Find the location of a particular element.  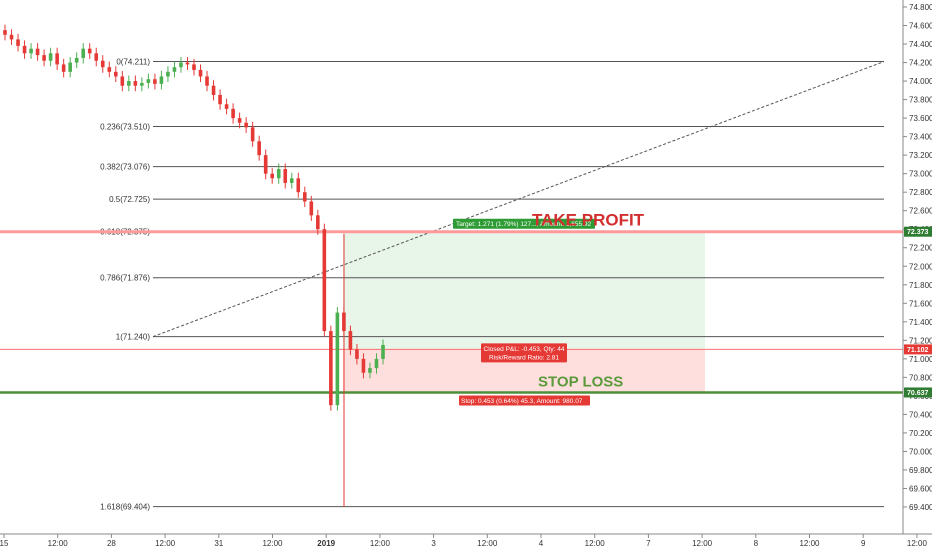

y-tick-label: 72.800 is located at coordinates (920, 192).